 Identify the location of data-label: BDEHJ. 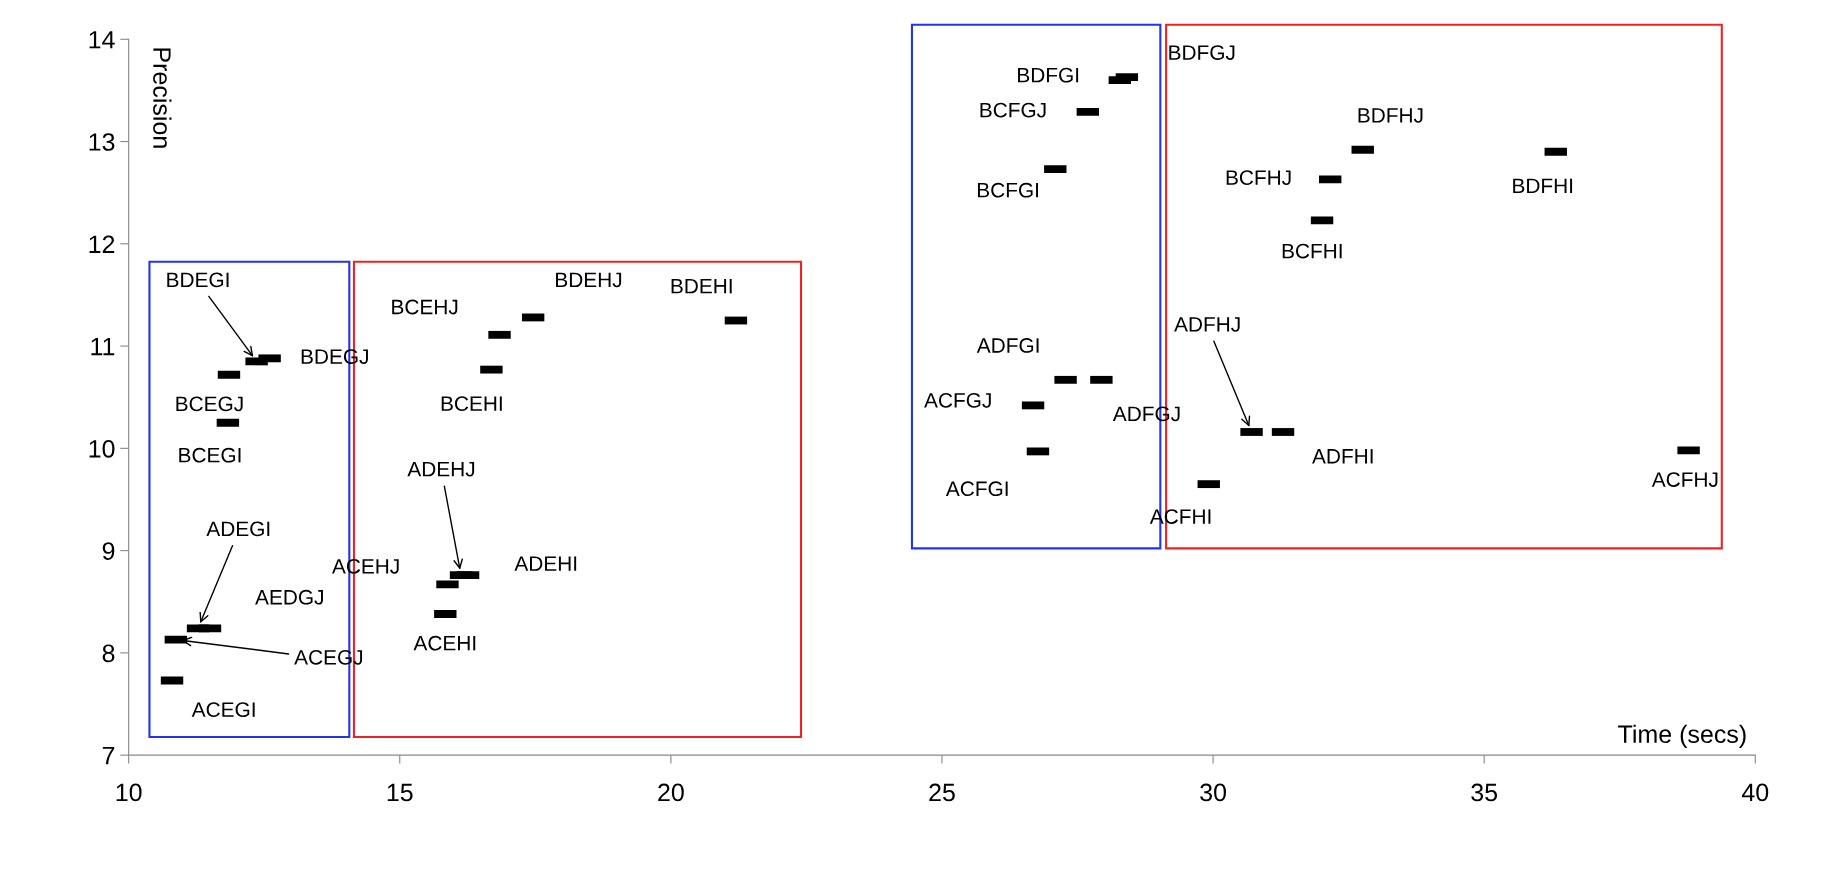
(589, 280).